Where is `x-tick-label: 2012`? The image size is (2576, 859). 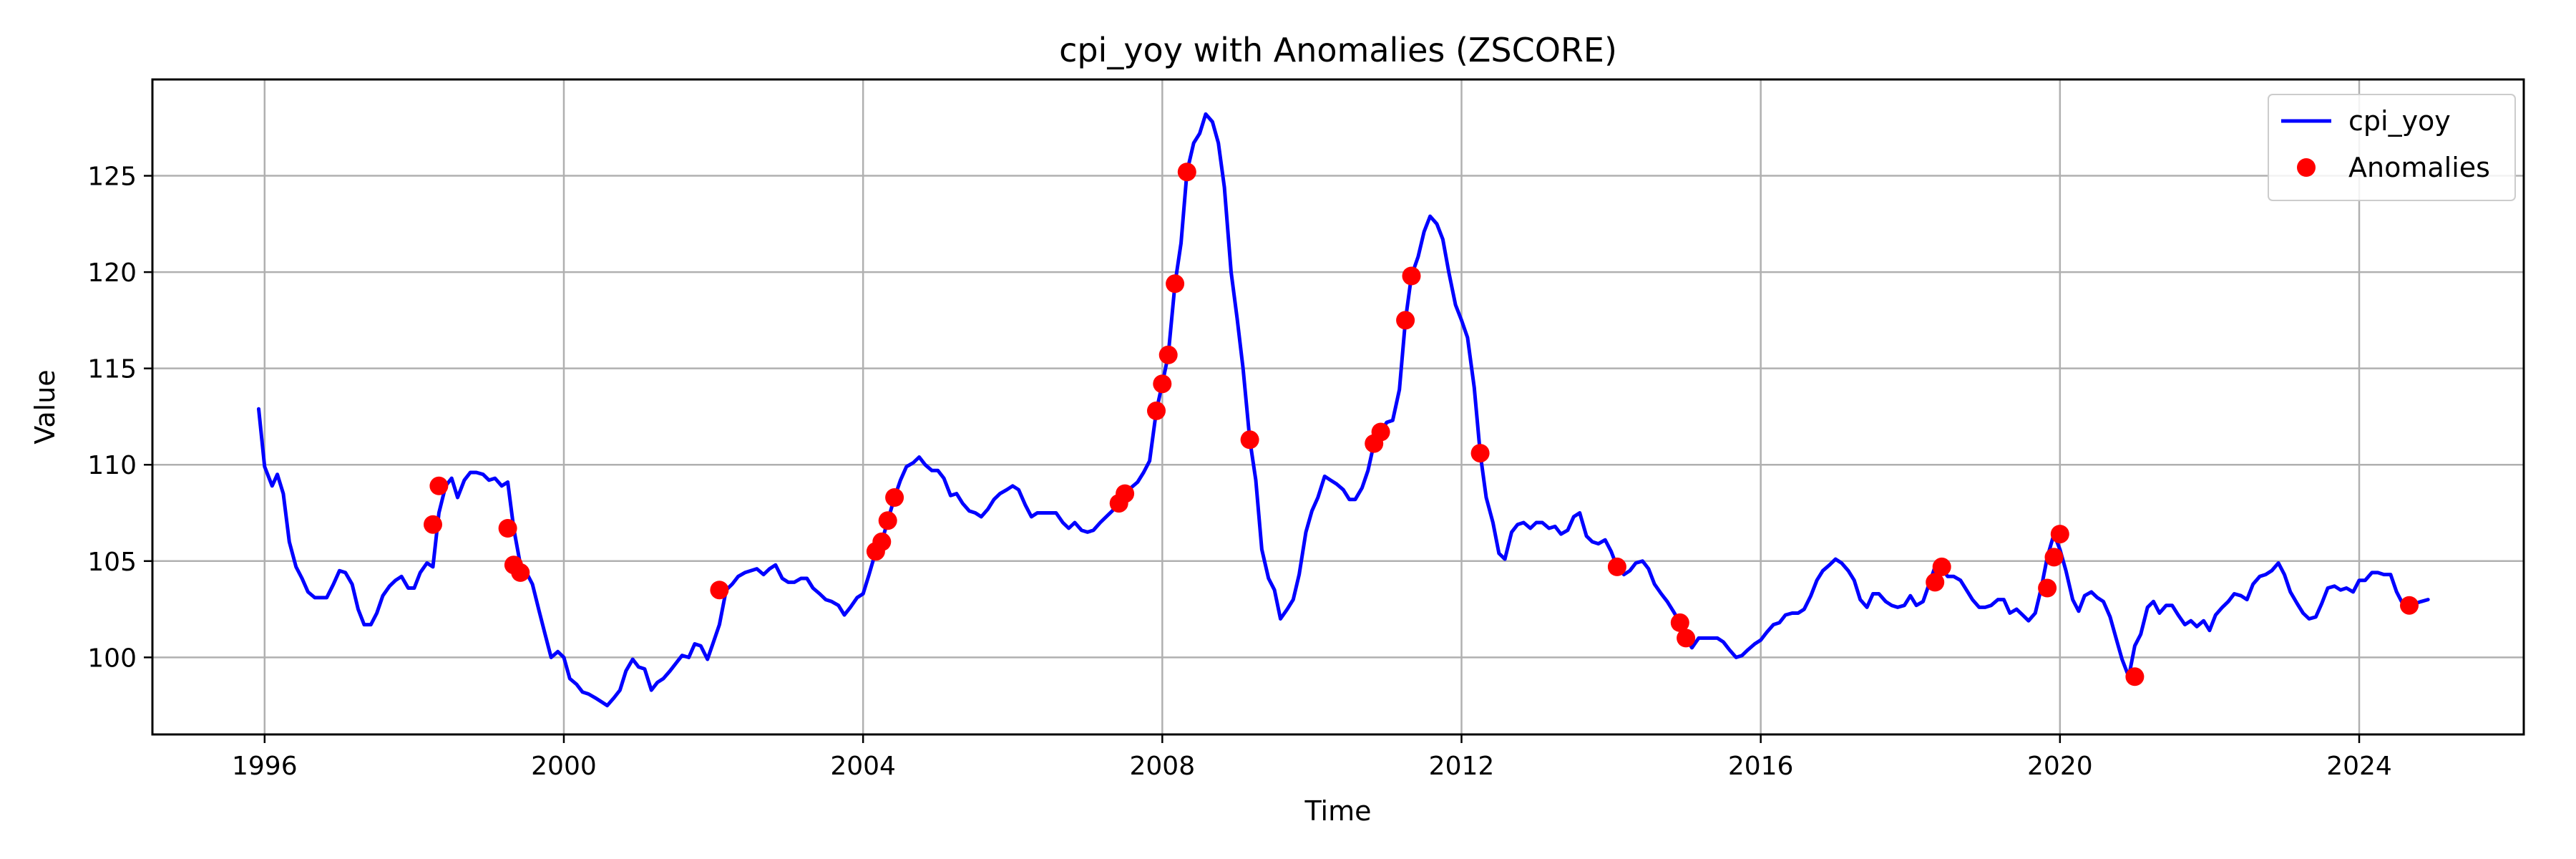
x-tick-label: 2012 is located at coordinates (1462, 766).